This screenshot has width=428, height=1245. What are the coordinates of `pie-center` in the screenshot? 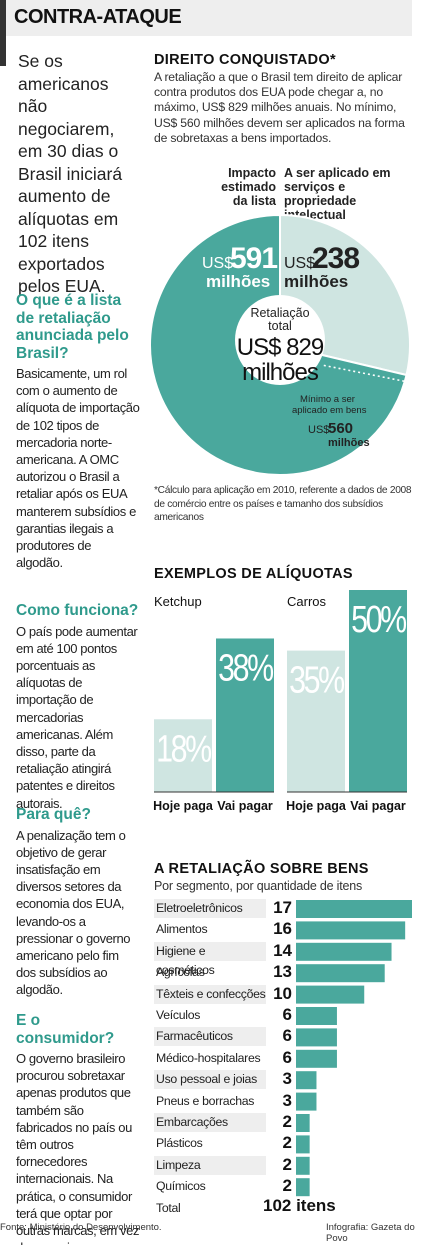 It's located at (280, 340).